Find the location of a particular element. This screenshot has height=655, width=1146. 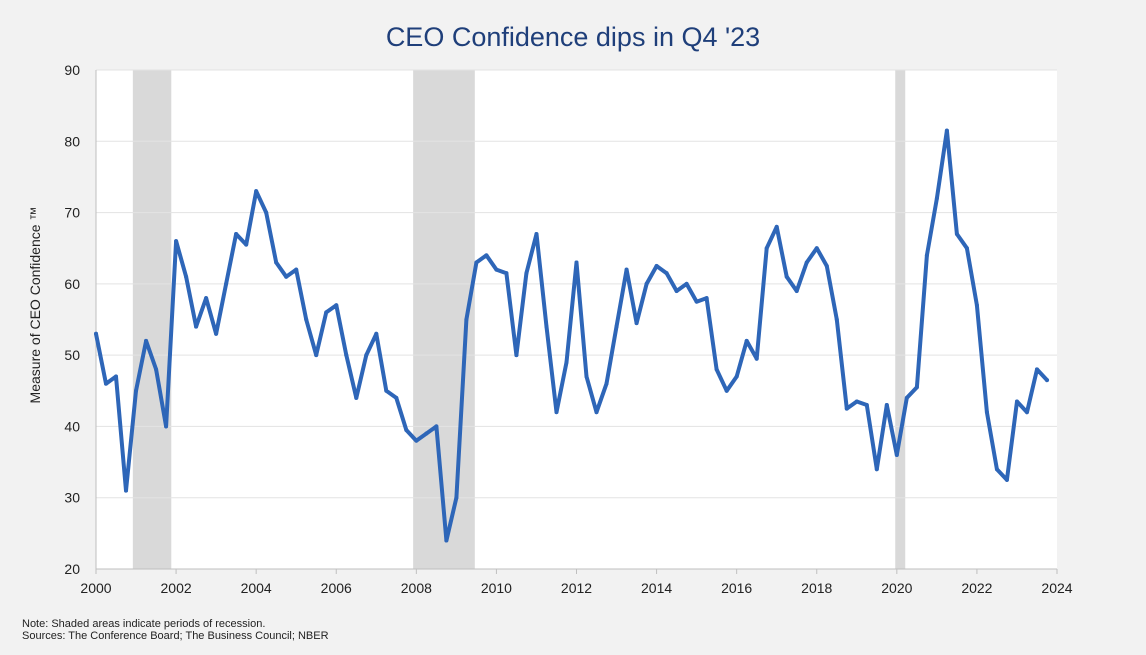

x-tick-label-2024: 2024 is located at coordinates (1056, 588).